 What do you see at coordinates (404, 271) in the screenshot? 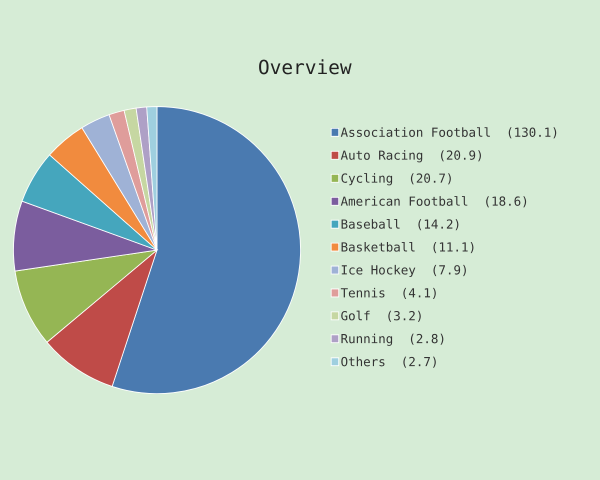
I see `legend-label: Ice Hockey (7.9)` at bounding box center [404, 271].